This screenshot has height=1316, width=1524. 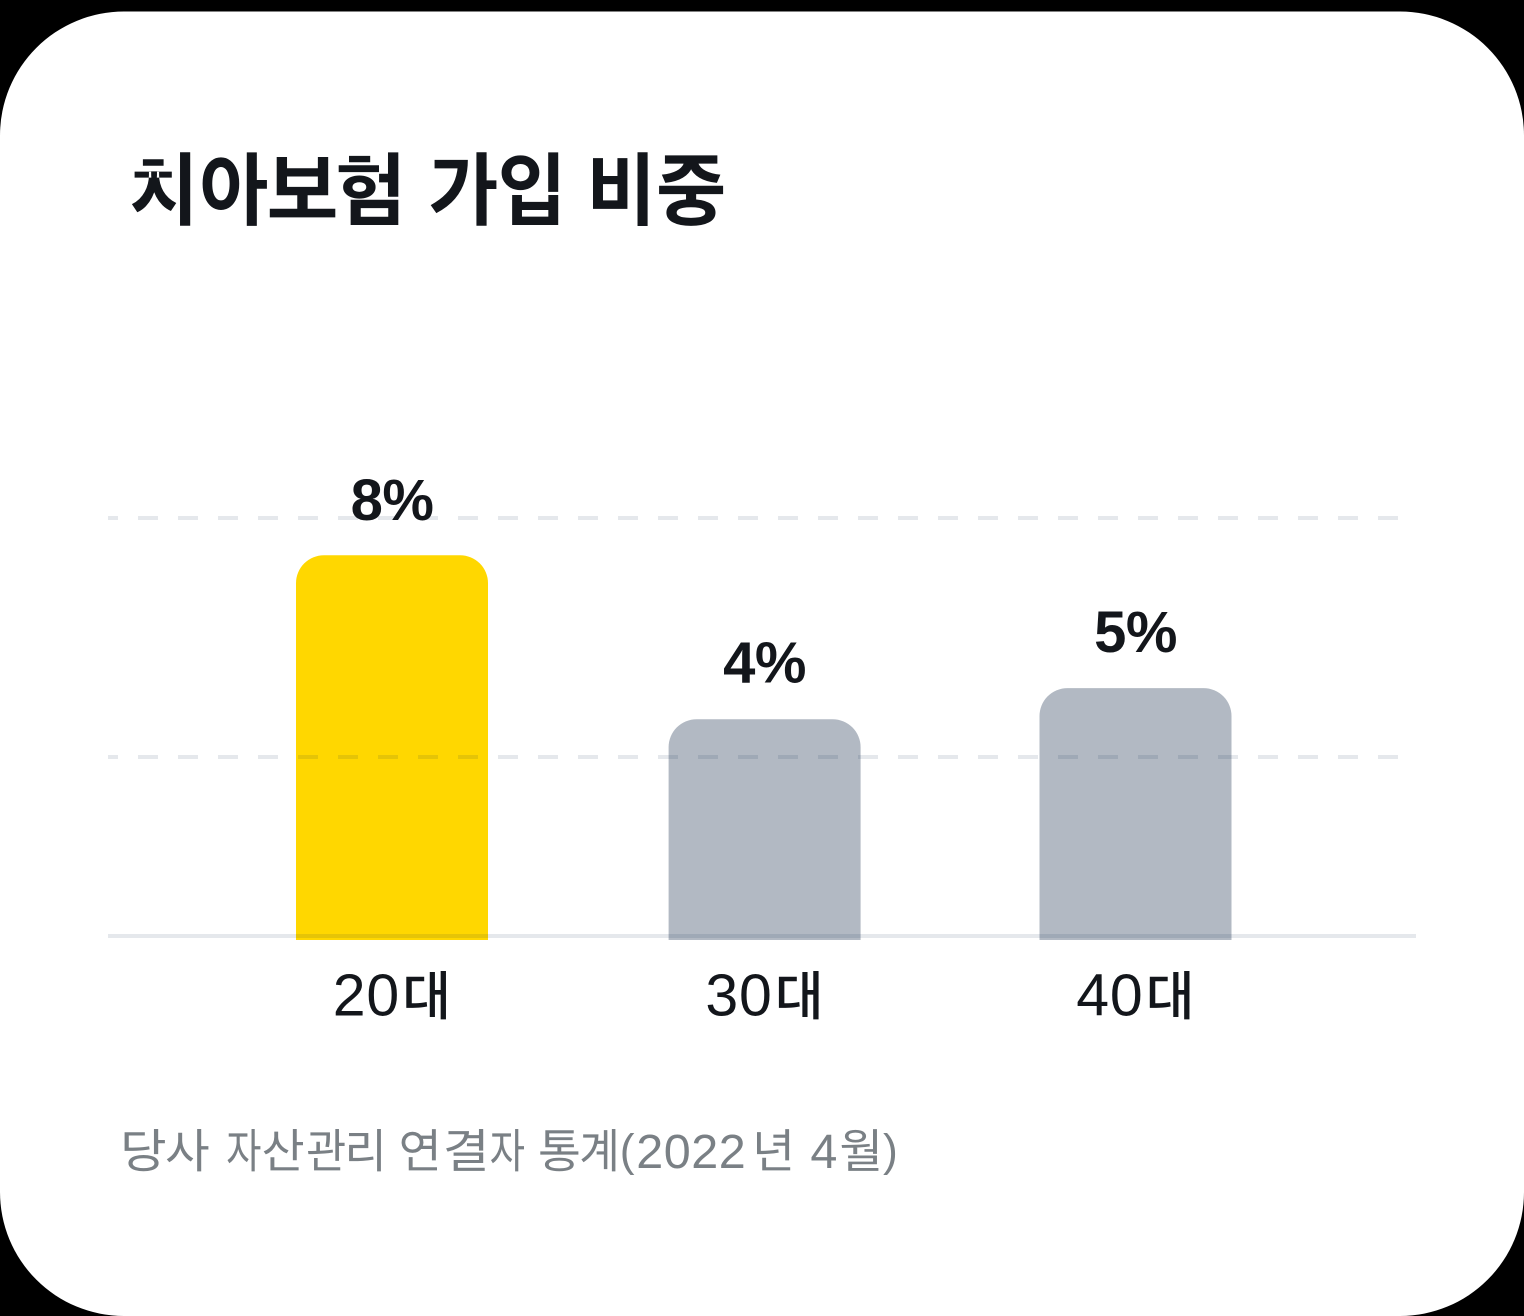 What do you see at coordinates (738, 996) in the screenshot?
I see `svg-text: 30` at bounding box center [738, 996].